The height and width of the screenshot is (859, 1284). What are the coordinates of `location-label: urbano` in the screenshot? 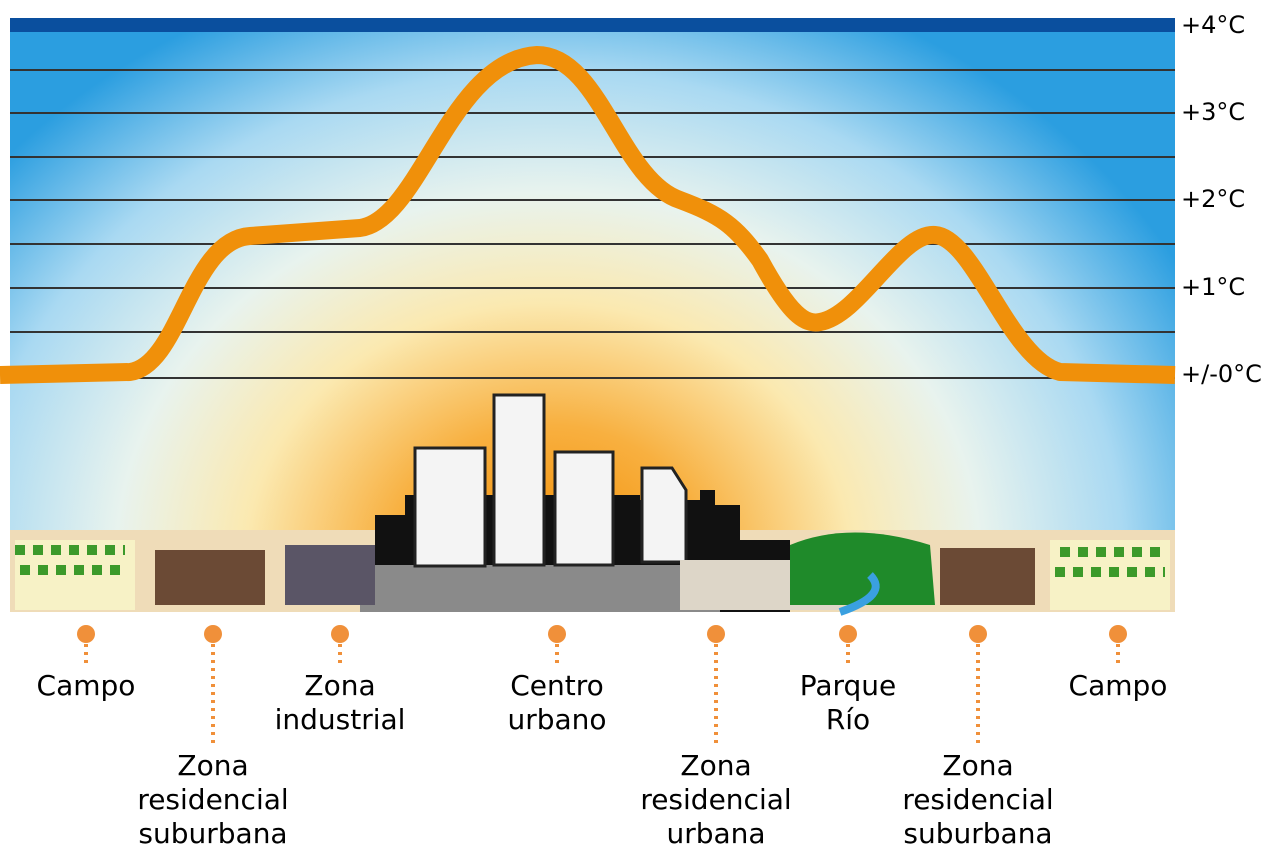 It's located at (556, 719).